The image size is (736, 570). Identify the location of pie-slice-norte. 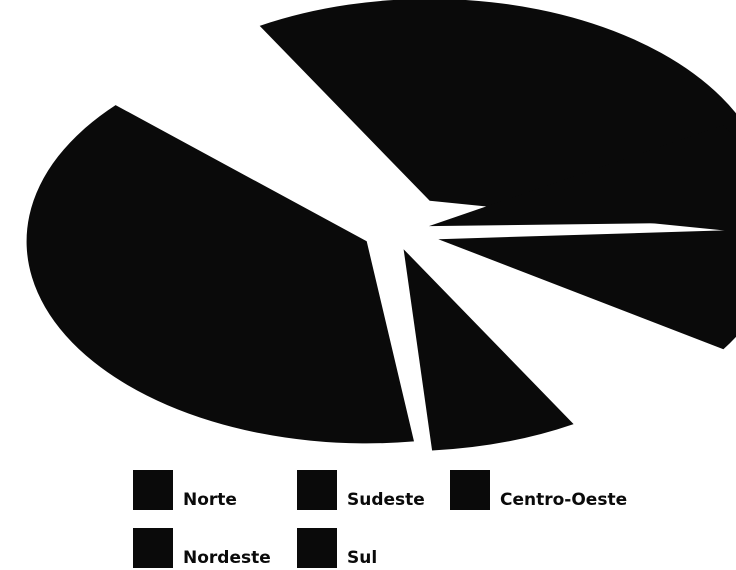
(488, 350).